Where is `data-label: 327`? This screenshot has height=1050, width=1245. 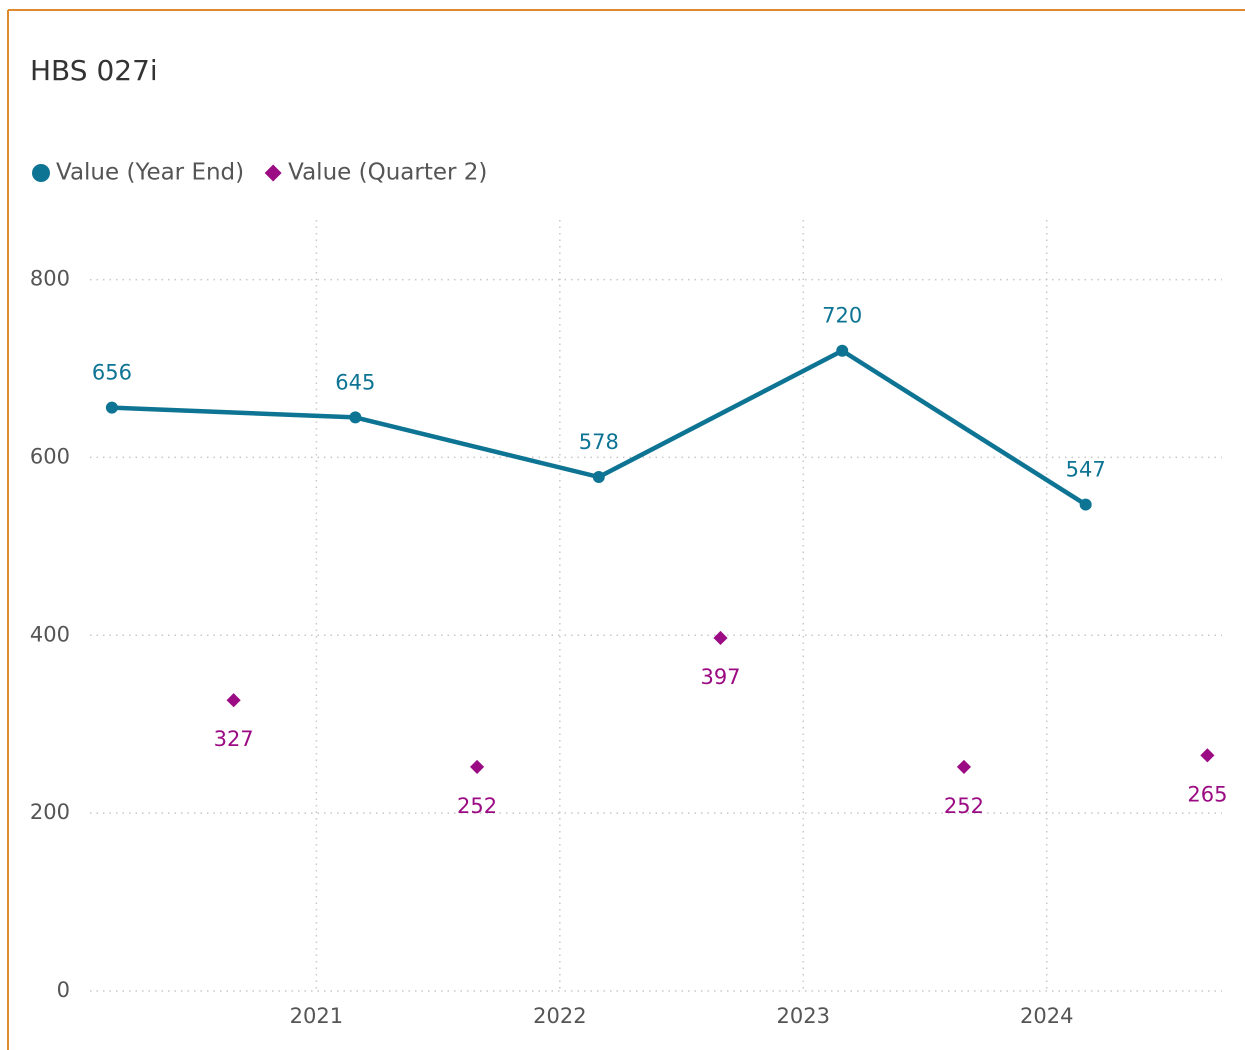
data-label: 327 is located at coordinates (234, 739).